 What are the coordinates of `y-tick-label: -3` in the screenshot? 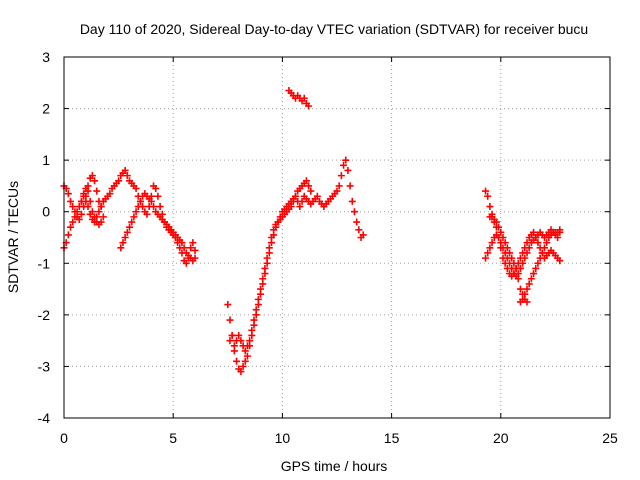 It's located at (44, 366).